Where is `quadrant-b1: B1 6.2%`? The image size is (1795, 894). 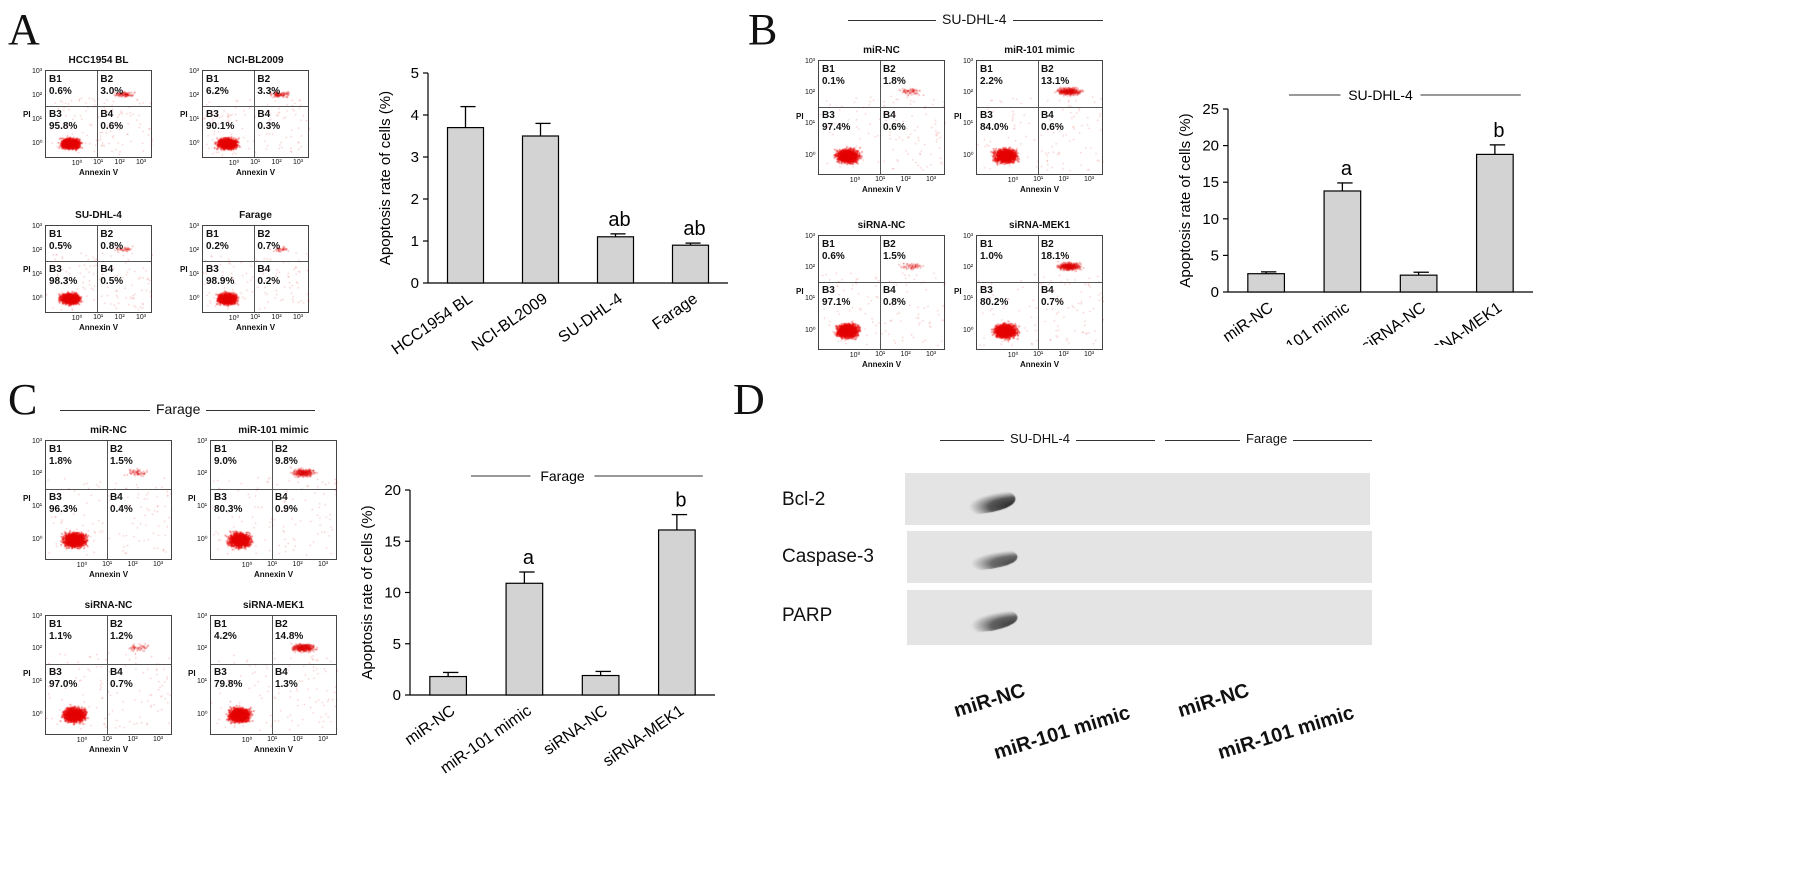 quadrant-b1: B1 6.2% is located at coordinates (217, 85).